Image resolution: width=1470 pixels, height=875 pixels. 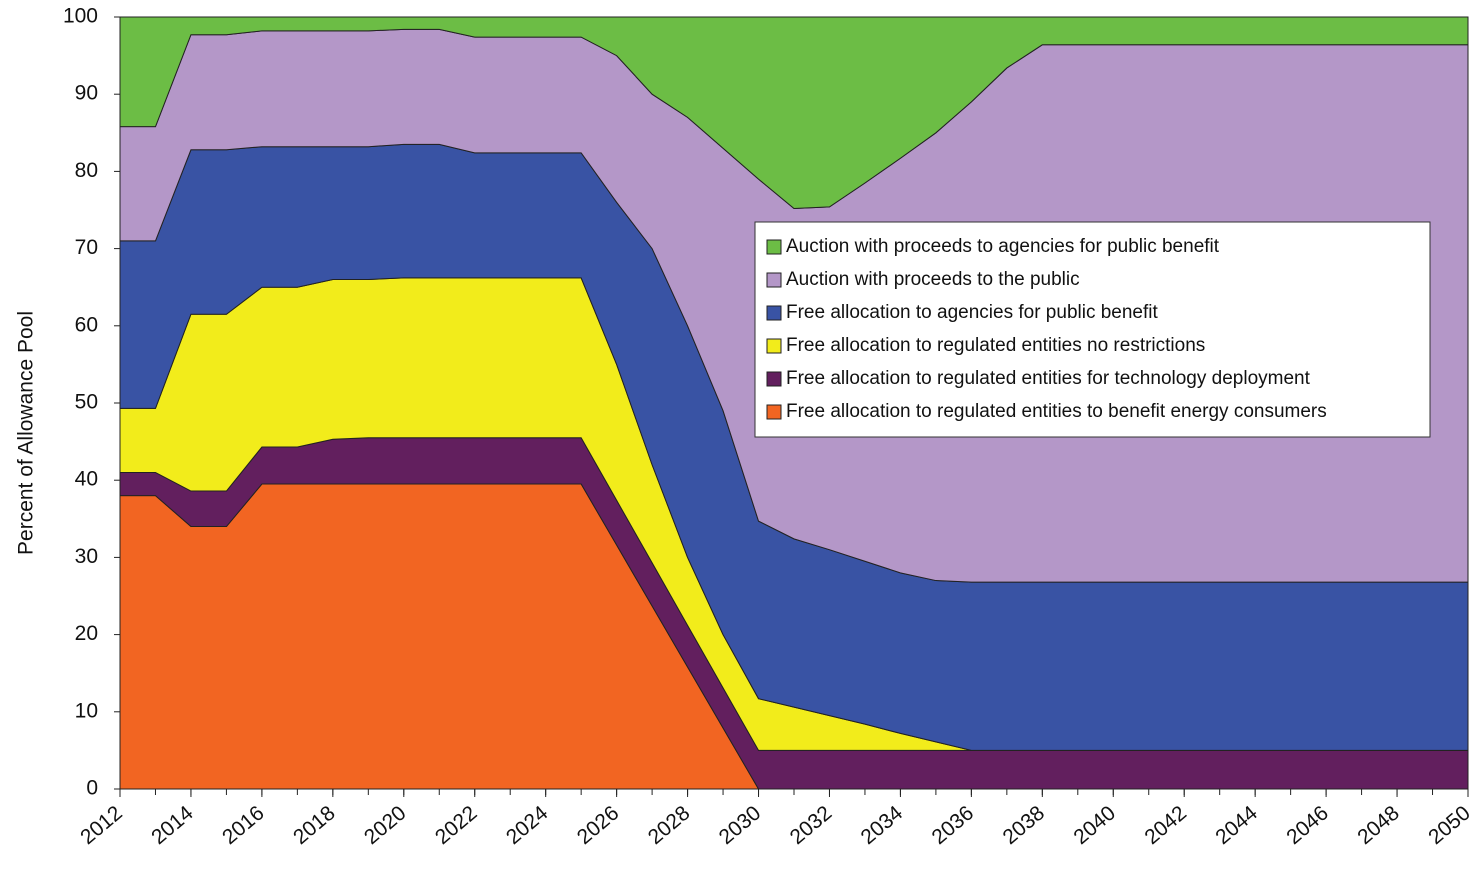 I want to click on x-tick-label: 2024, so click(x=527, y=825).